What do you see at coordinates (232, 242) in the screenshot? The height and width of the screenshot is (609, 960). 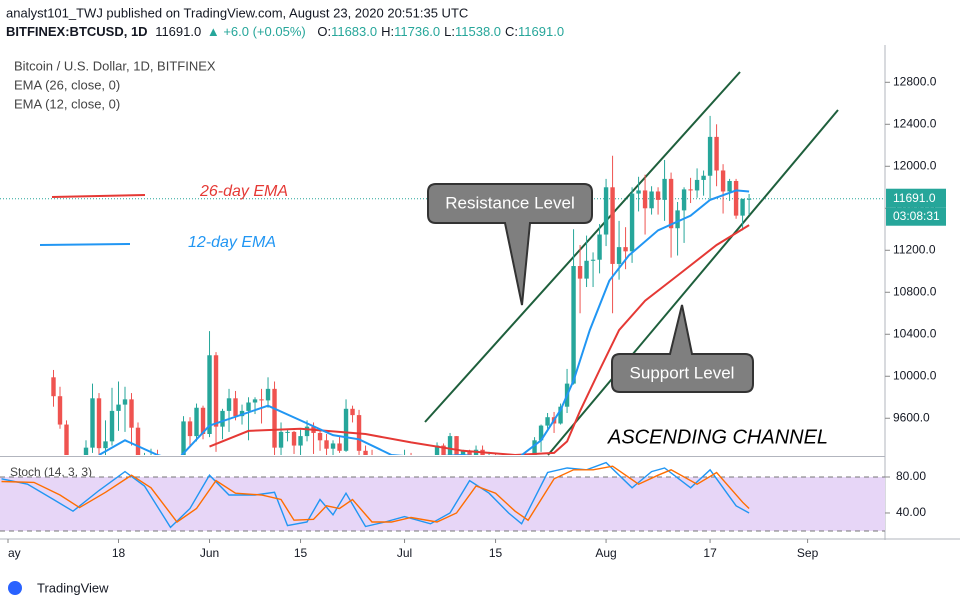 I see `annotation: 12-day EMA` at bounding box center [232, 242].